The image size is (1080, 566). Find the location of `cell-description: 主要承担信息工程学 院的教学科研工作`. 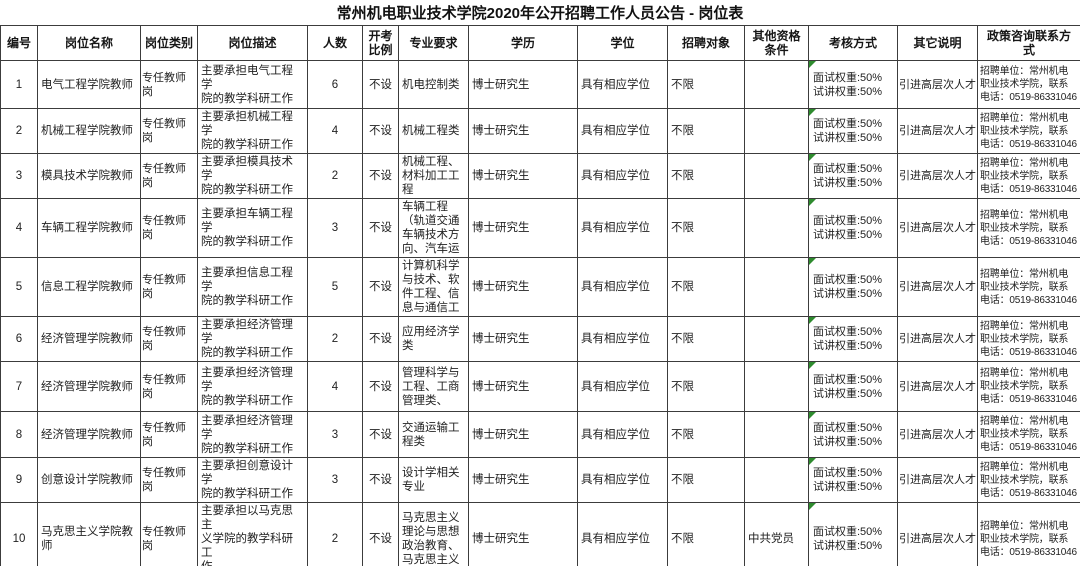

cell-description: 主要承担信息工程学 院的教学科研工作 is located at coordinates (252, 287).